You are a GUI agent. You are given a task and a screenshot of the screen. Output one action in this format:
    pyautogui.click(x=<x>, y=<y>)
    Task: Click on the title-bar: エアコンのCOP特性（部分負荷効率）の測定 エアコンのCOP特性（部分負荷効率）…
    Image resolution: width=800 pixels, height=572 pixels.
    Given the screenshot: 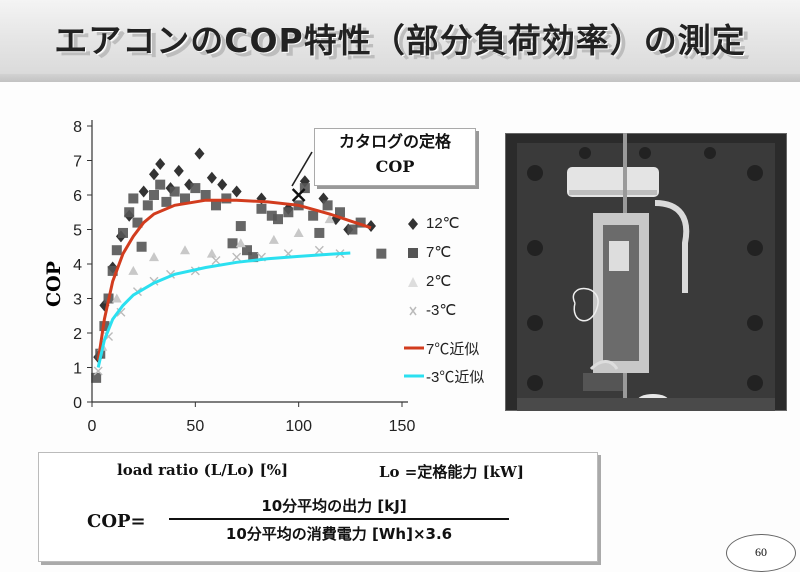 What is the action you would take?
    pyautogui.click(x=400, y=41)
    